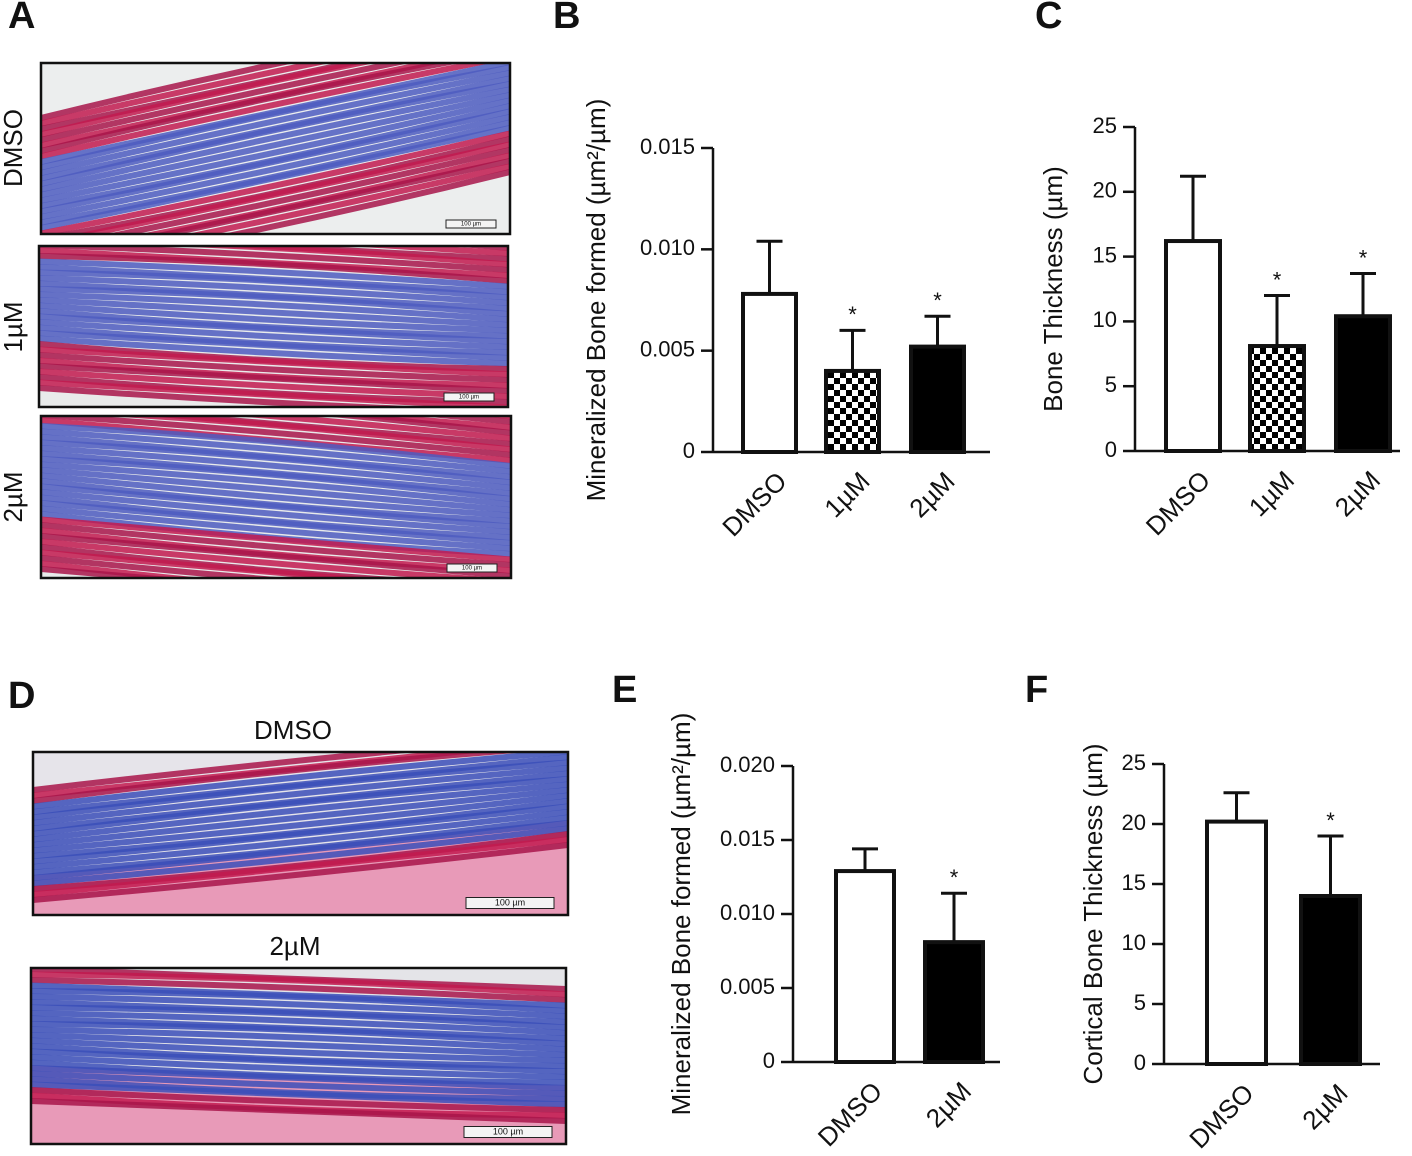 This screenshot has width=1412, height=1156. Describe the element at coordinates (21, 18) in the screenshot. I see `panel-label: A` at that location.